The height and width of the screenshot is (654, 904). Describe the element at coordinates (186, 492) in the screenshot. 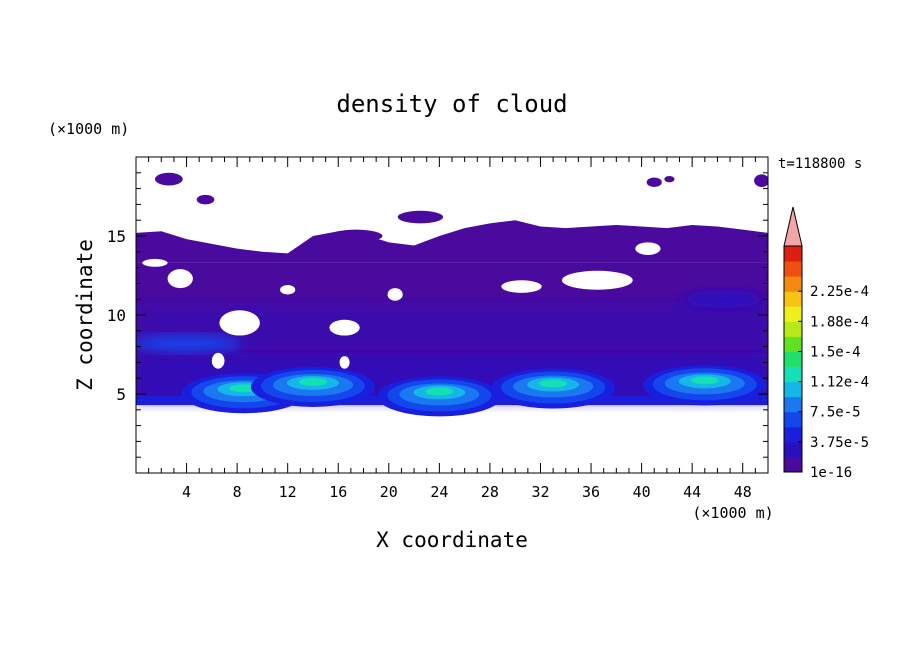

I see `x-tick-label: 4` at that location.